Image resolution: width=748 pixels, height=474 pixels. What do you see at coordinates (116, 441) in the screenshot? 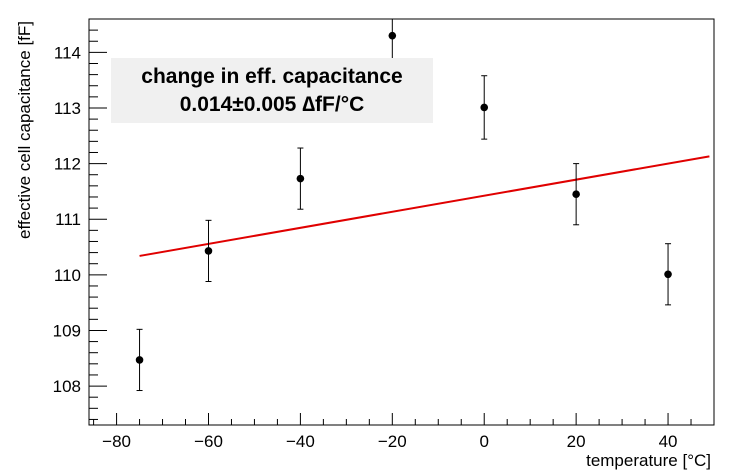
I see `x-tick-label: −80` at bounding box center [116, 441].